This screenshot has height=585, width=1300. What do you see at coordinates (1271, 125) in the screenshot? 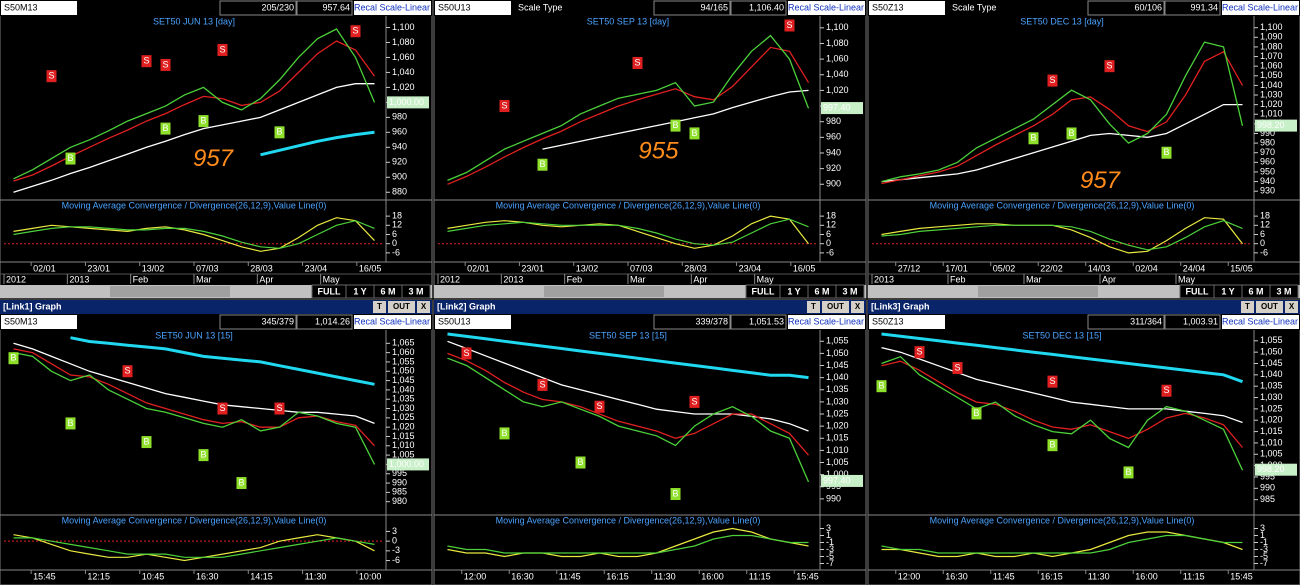
I see `last-price: 998.20` at bounding box center [1271, 125].